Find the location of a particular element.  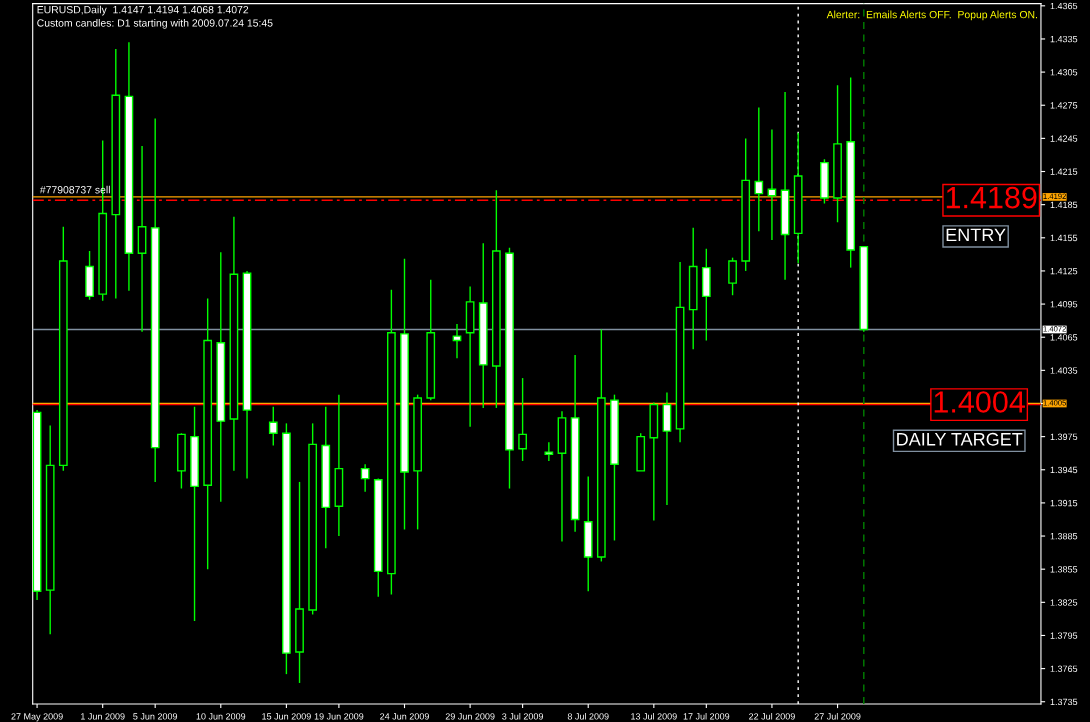

y-tick-label: 1.3855 is located at coordinates (1064, 569).